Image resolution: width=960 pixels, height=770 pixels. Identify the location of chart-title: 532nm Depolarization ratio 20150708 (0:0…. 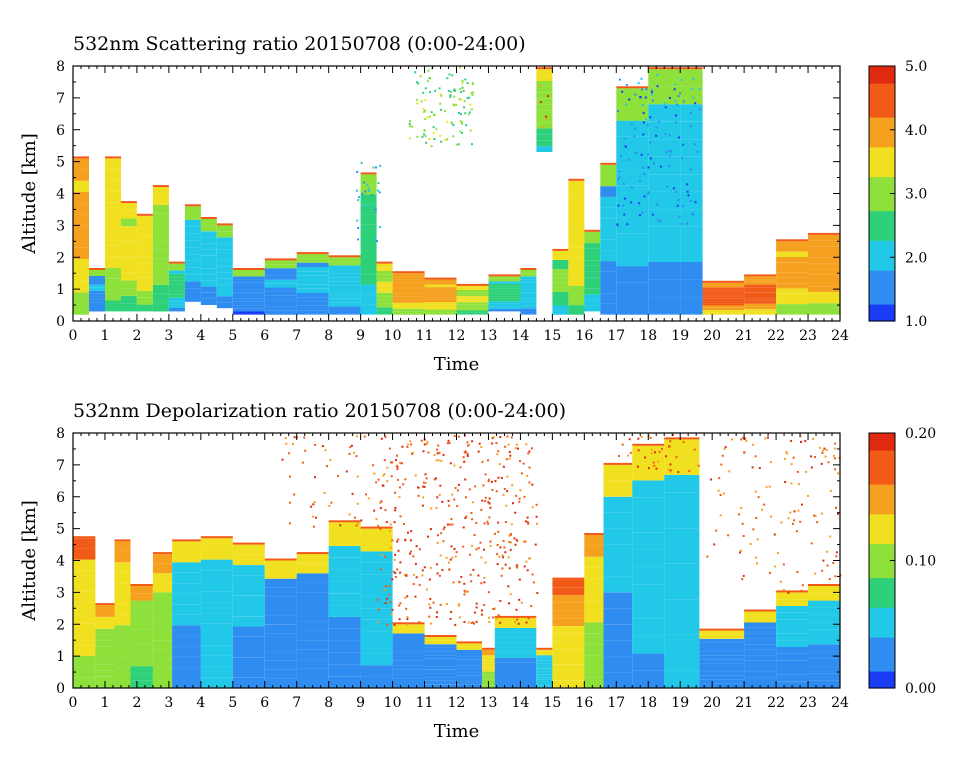
(319, 411).